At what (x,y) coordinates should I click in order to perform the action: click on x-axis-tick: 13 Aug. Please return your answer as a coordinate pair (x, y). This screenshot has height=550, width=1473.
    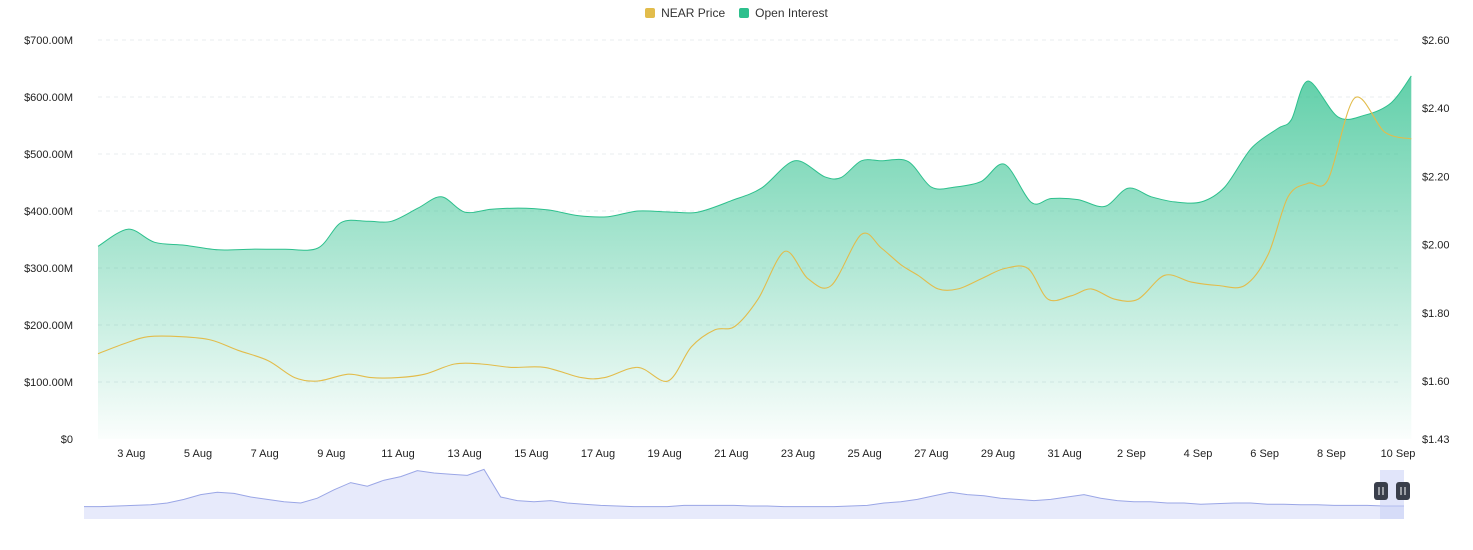
    Looking at the image, I should click on (465, 454).